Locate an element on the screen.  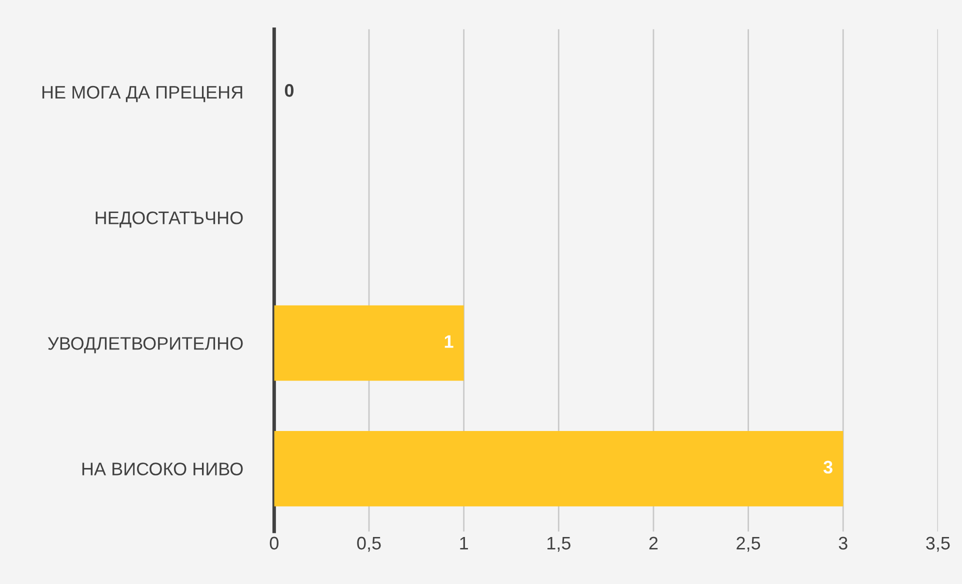
x-tick-label: 1 is located at coordinates (464, 543).